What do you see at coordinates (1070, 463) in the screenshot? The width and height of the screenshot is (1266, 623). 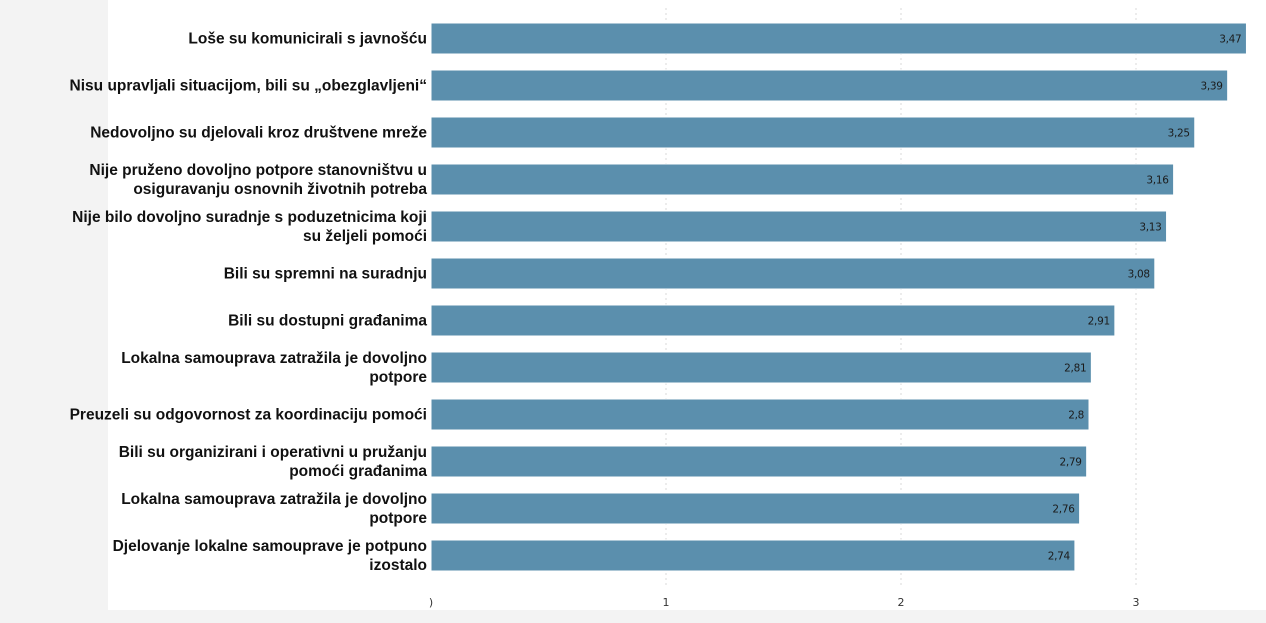 I see `value-label: 2,79` at bounding box center [1070, 463].